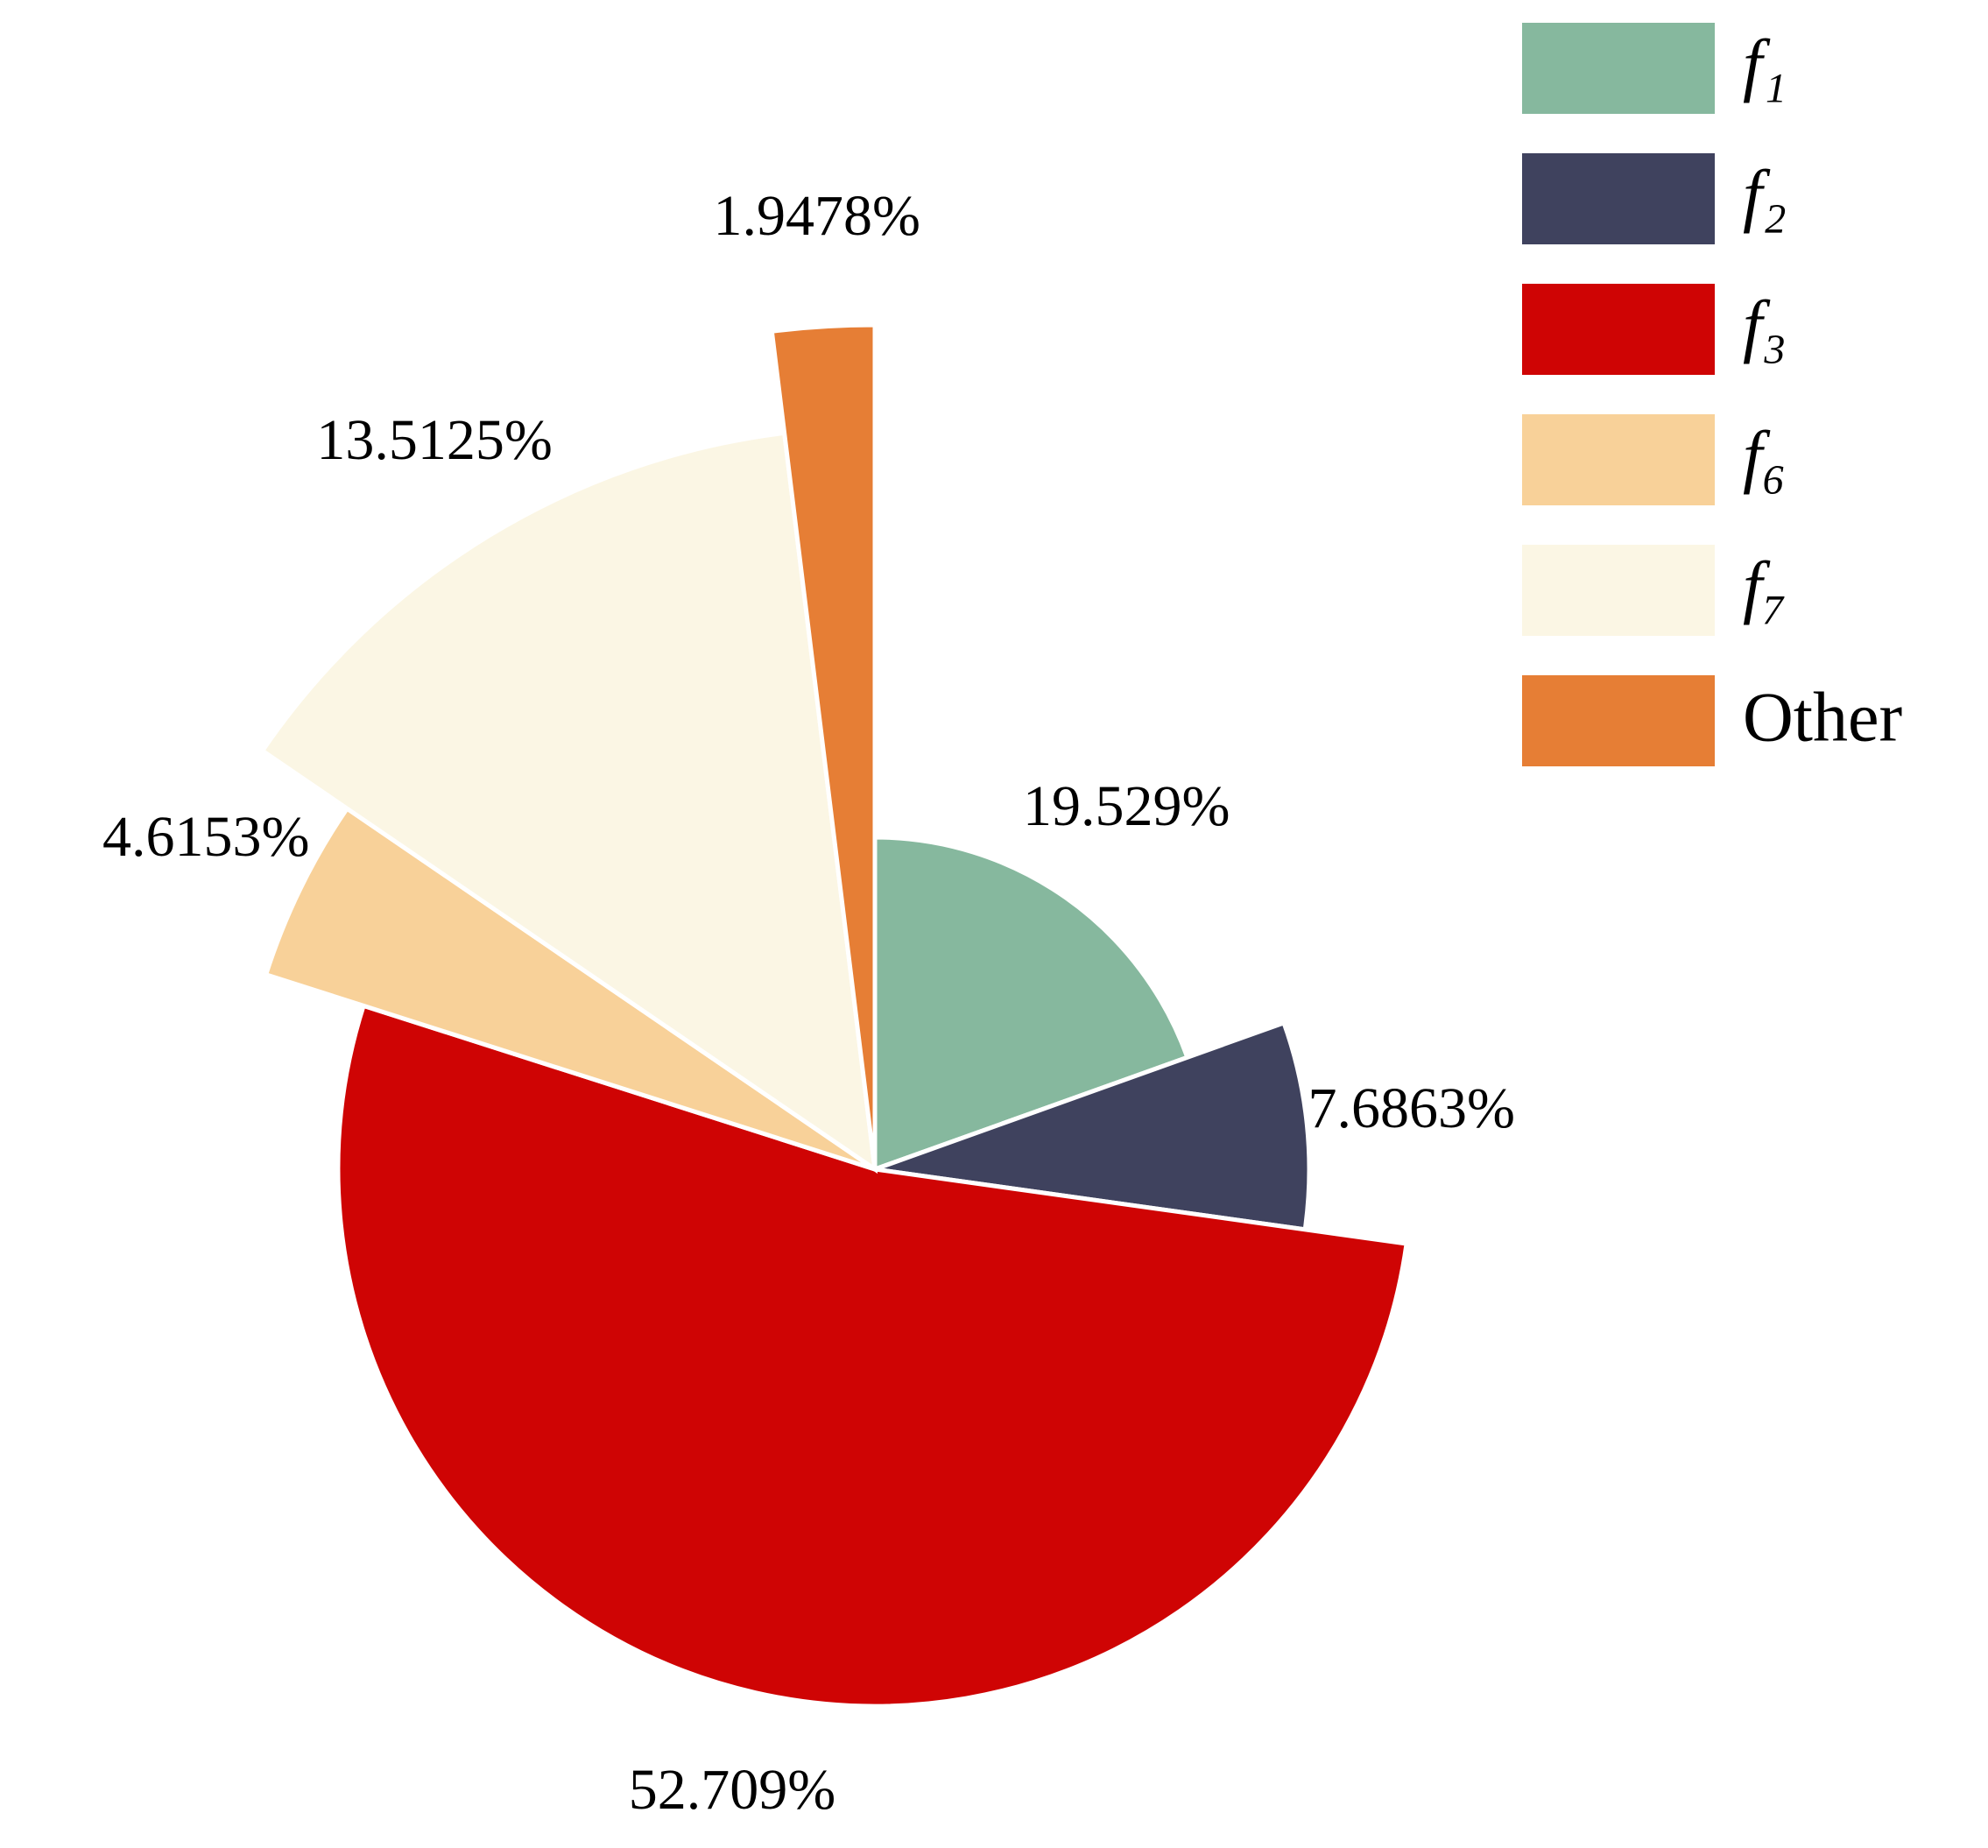 The width and height of the screenshot is (1988, 1848). Describe the element at coordinates (1765, 325) in the screenshot. I see `legend-label: f₃` at that location.